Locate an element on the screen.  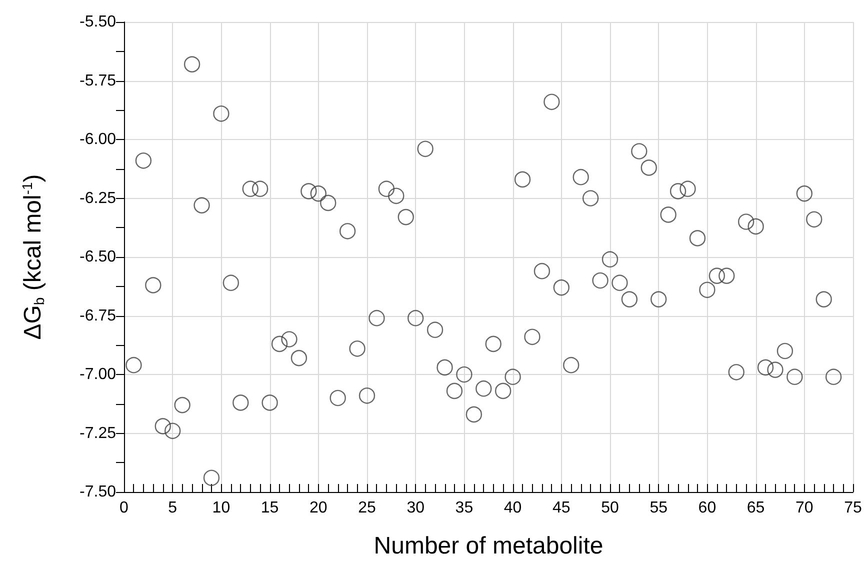
y-tick-label: -5.75 is located at coordinates (98, 81).